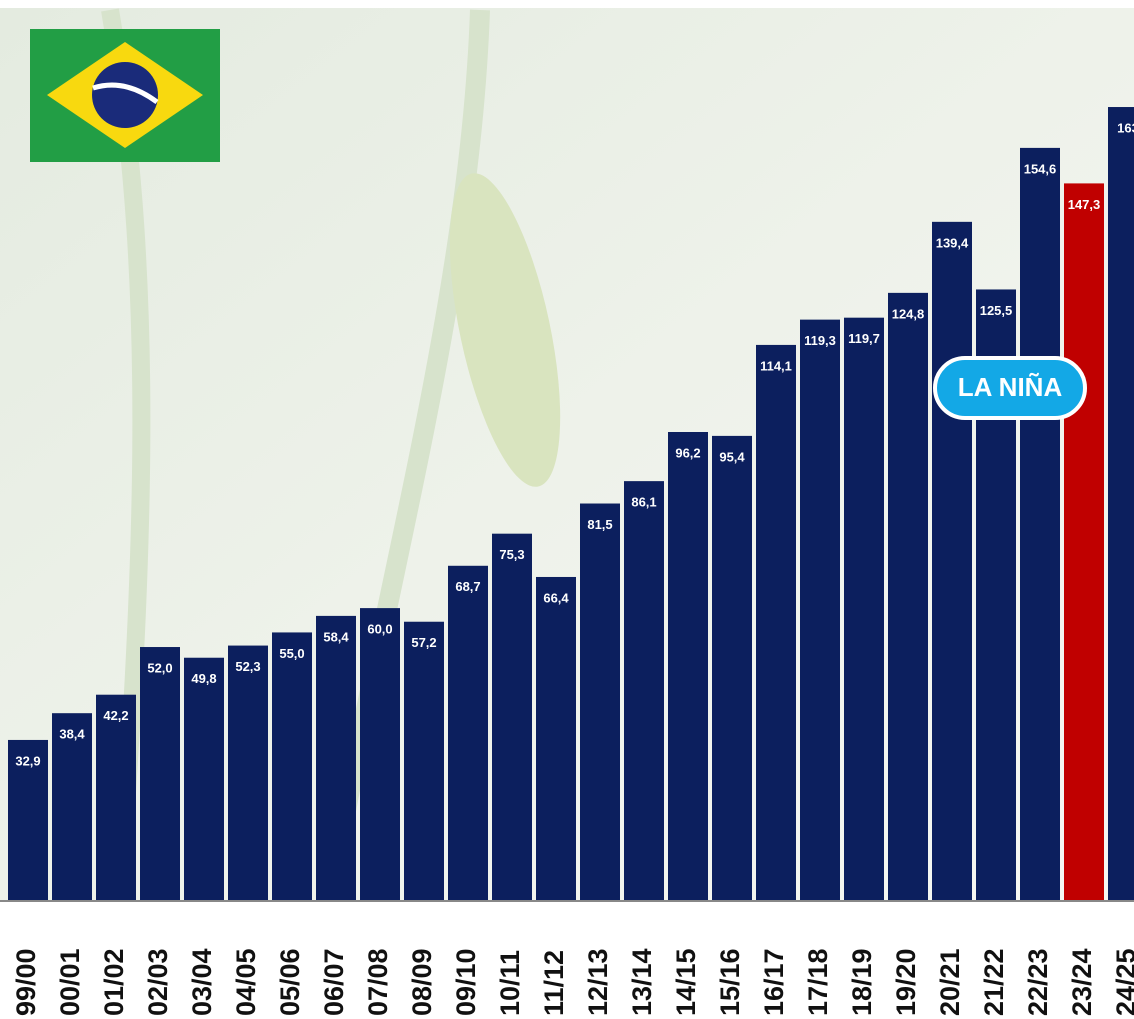  I want to click on x-tick-label: 09/10, so click(466, 982).